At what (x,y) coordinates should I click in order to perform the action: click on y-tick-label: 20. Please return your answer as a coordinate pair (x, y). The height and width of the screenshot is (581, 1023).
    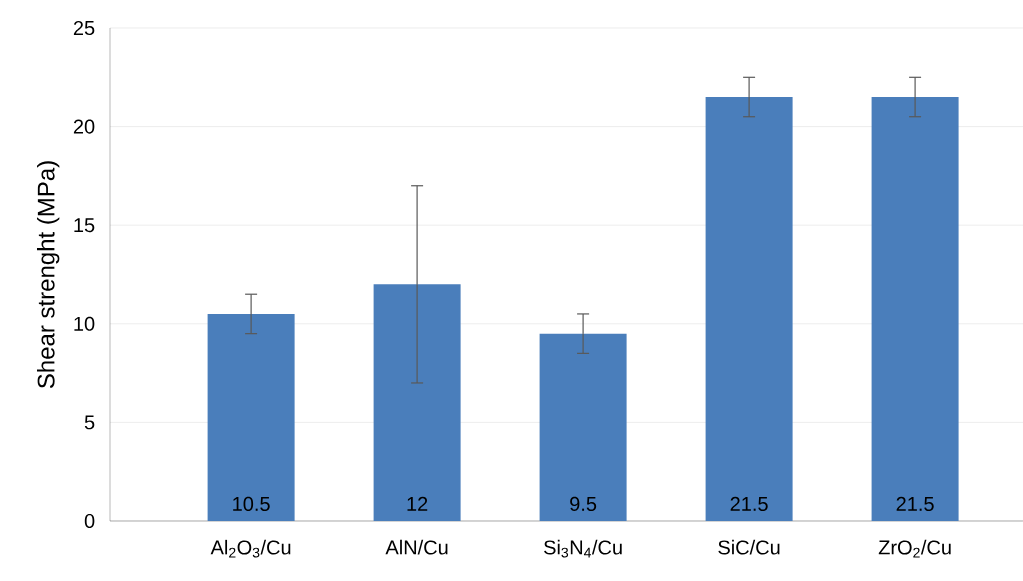
    Looking at the image, I should click on (84, 126).